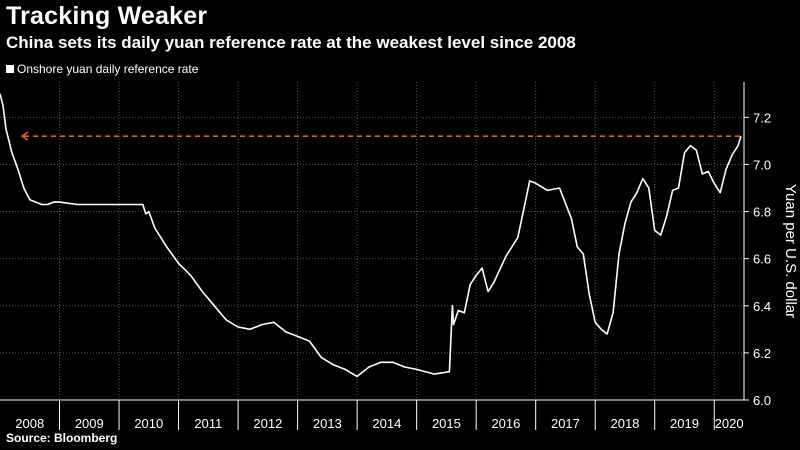 This screenshot has width=800, height=450. I want to click on x-tick-label: 2016, so click(505, 423).